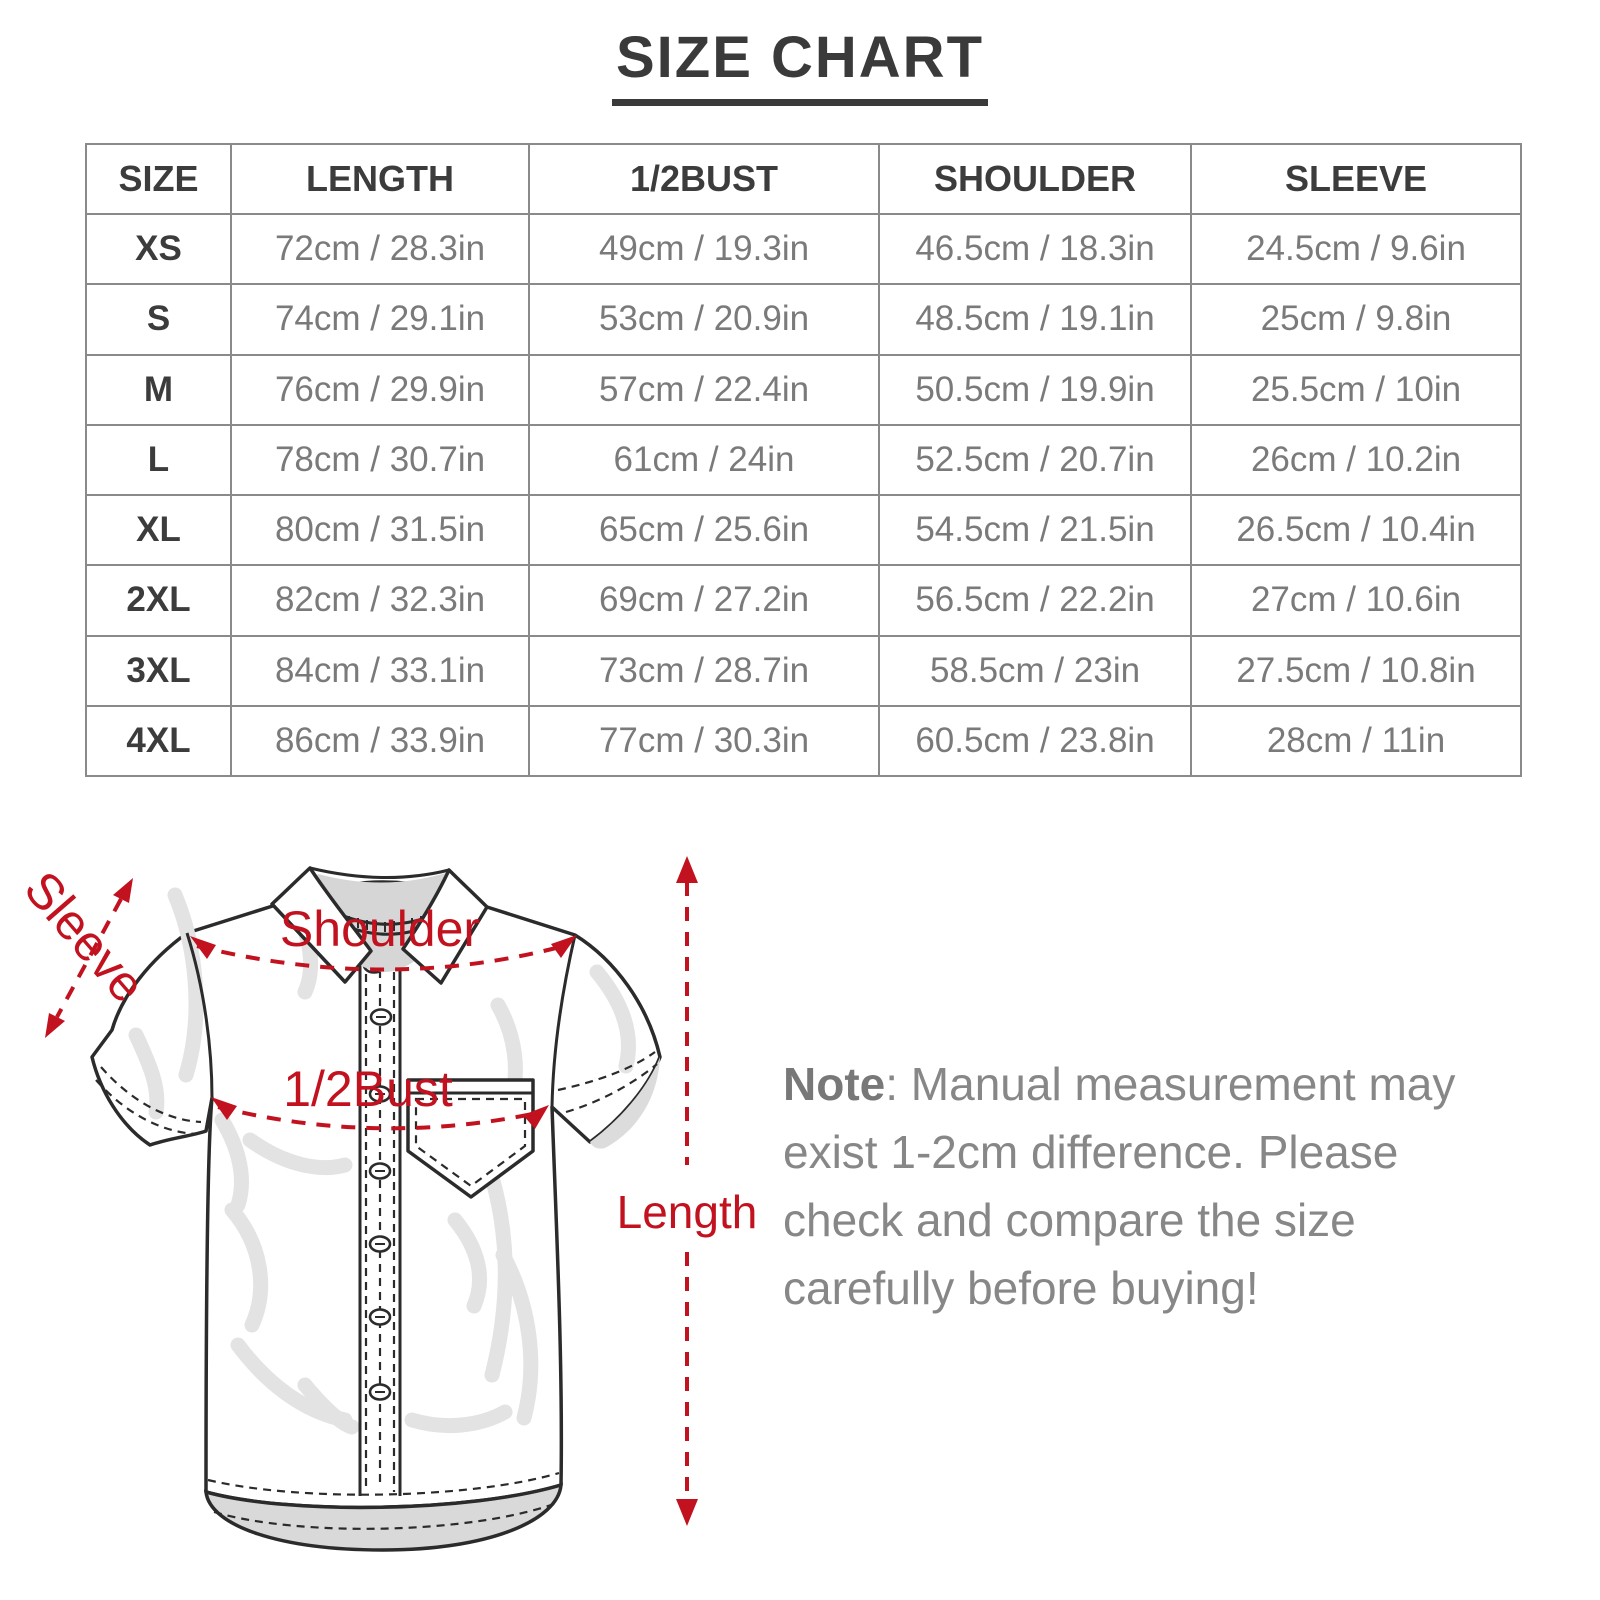 The height and width of the screenshot is (1600, 1600). What do you see at coordinates (1356, 600) in the screenshot?
I see `measurement-cell: 27cm / 10.6in` at bounding box center [1356, 600].